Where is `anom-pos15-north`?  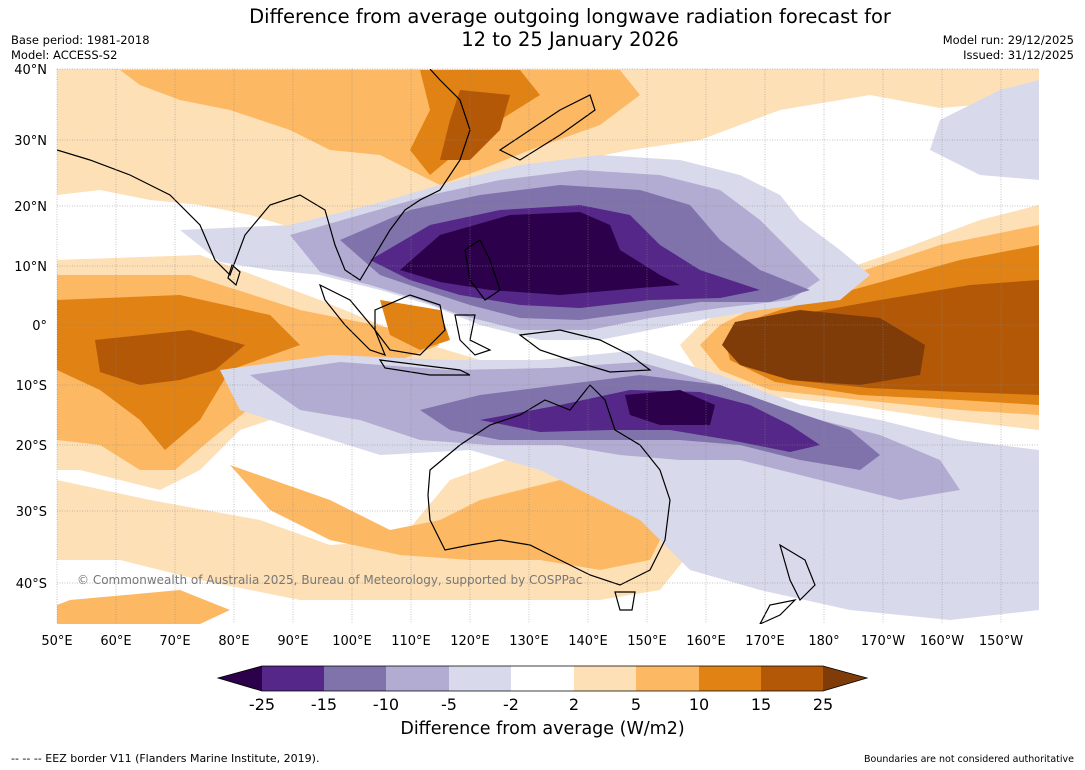
anom-pos15-north is located at coordinates (475, 125).